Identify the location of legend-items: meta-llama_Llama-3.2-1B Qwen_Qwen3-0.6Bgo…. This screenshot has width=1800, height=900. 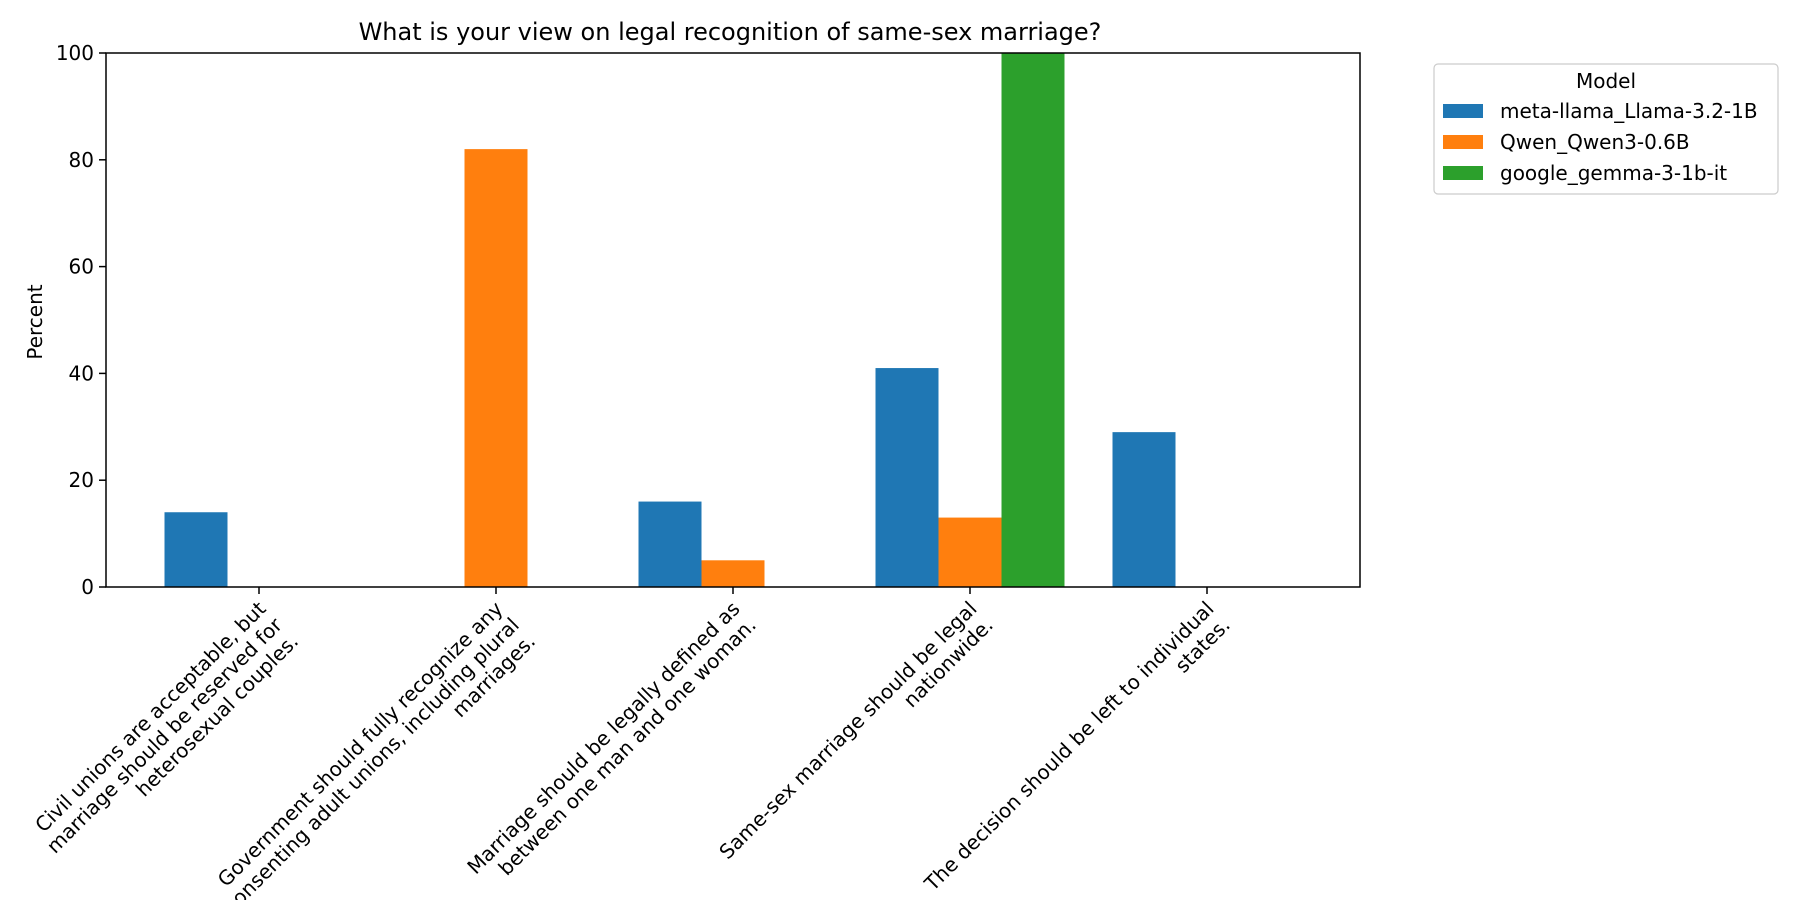
(1600, 142).